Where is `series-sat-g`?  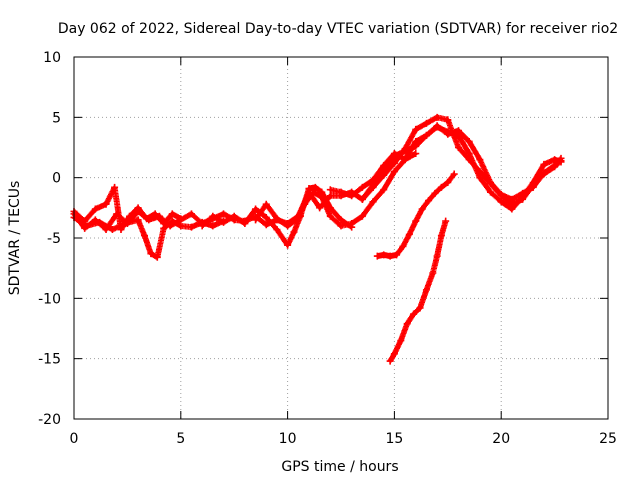 series-sat-g is located at coordinates (461, 162).